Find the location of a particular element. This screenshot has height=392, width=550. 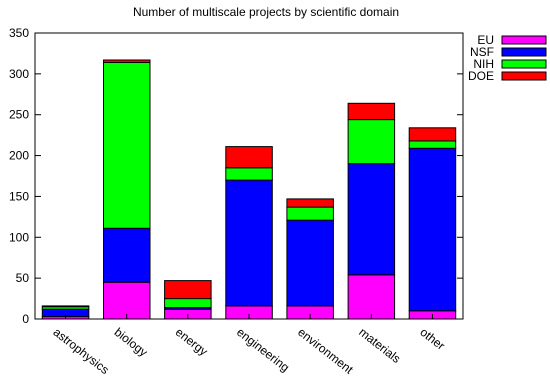

bar-engineering-nsf is located at coordinates (249, 243).